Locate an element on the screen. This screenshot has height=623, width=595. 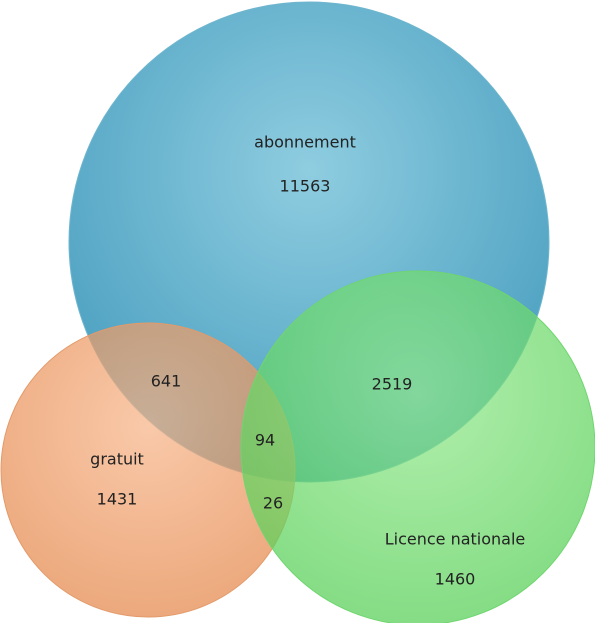
overlap-count: 26 is located at coordinates (273, 503).